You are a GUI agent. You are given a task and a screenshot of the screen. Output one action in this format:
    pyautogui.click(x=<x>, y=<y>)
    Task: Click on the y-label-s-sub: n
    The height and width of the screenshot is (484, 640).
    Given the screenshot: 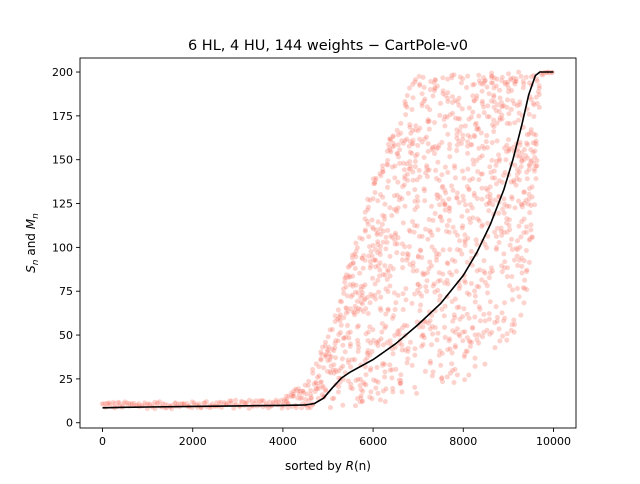 What is the action you would take?
    pyautogui.click(x=36, y=262)
    